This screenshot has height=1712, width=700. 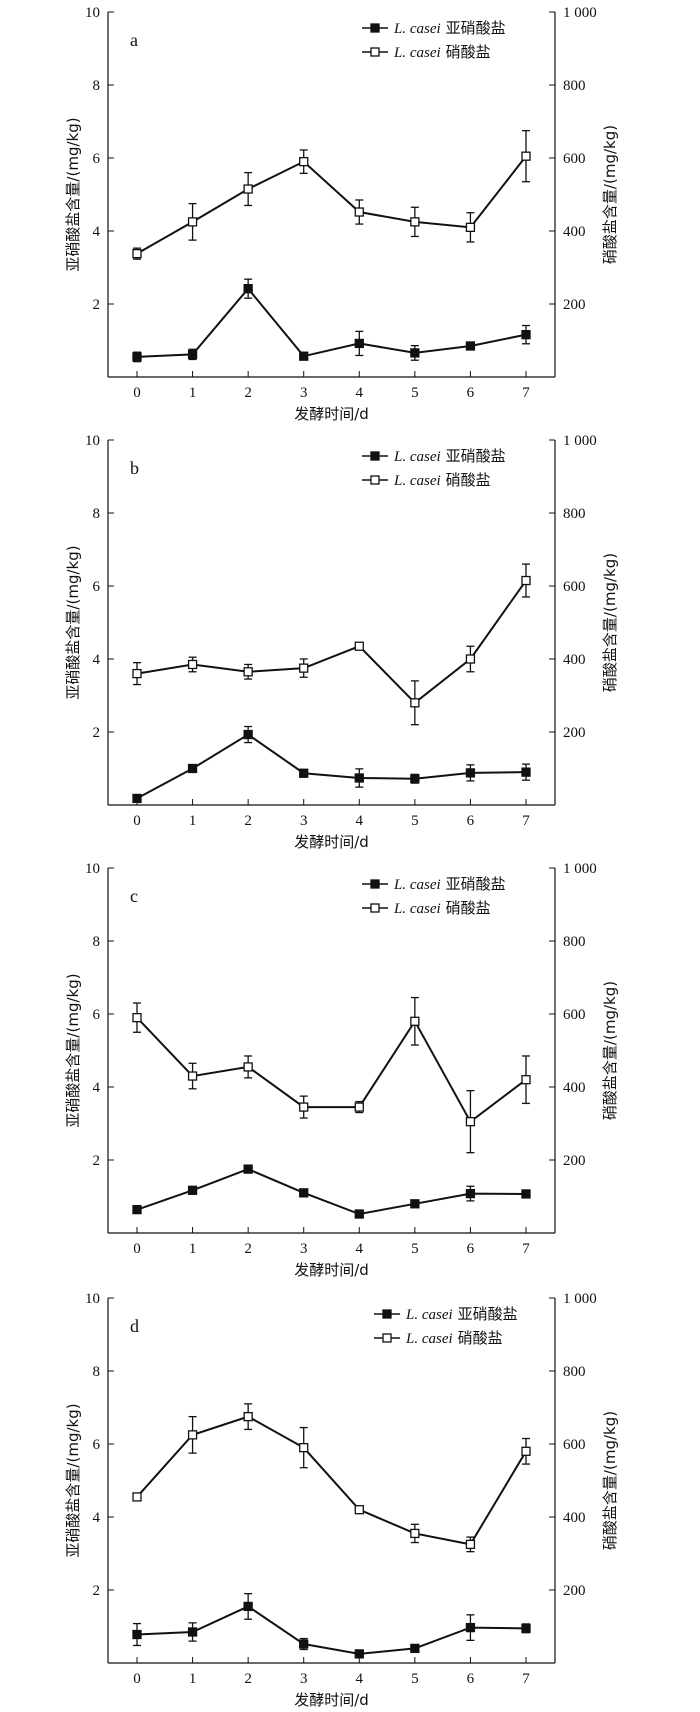 What do you see at coordinates (574, 1372) in the screenshot?
I see `right-tick-label: 800` at bounding box center [574, 1372].